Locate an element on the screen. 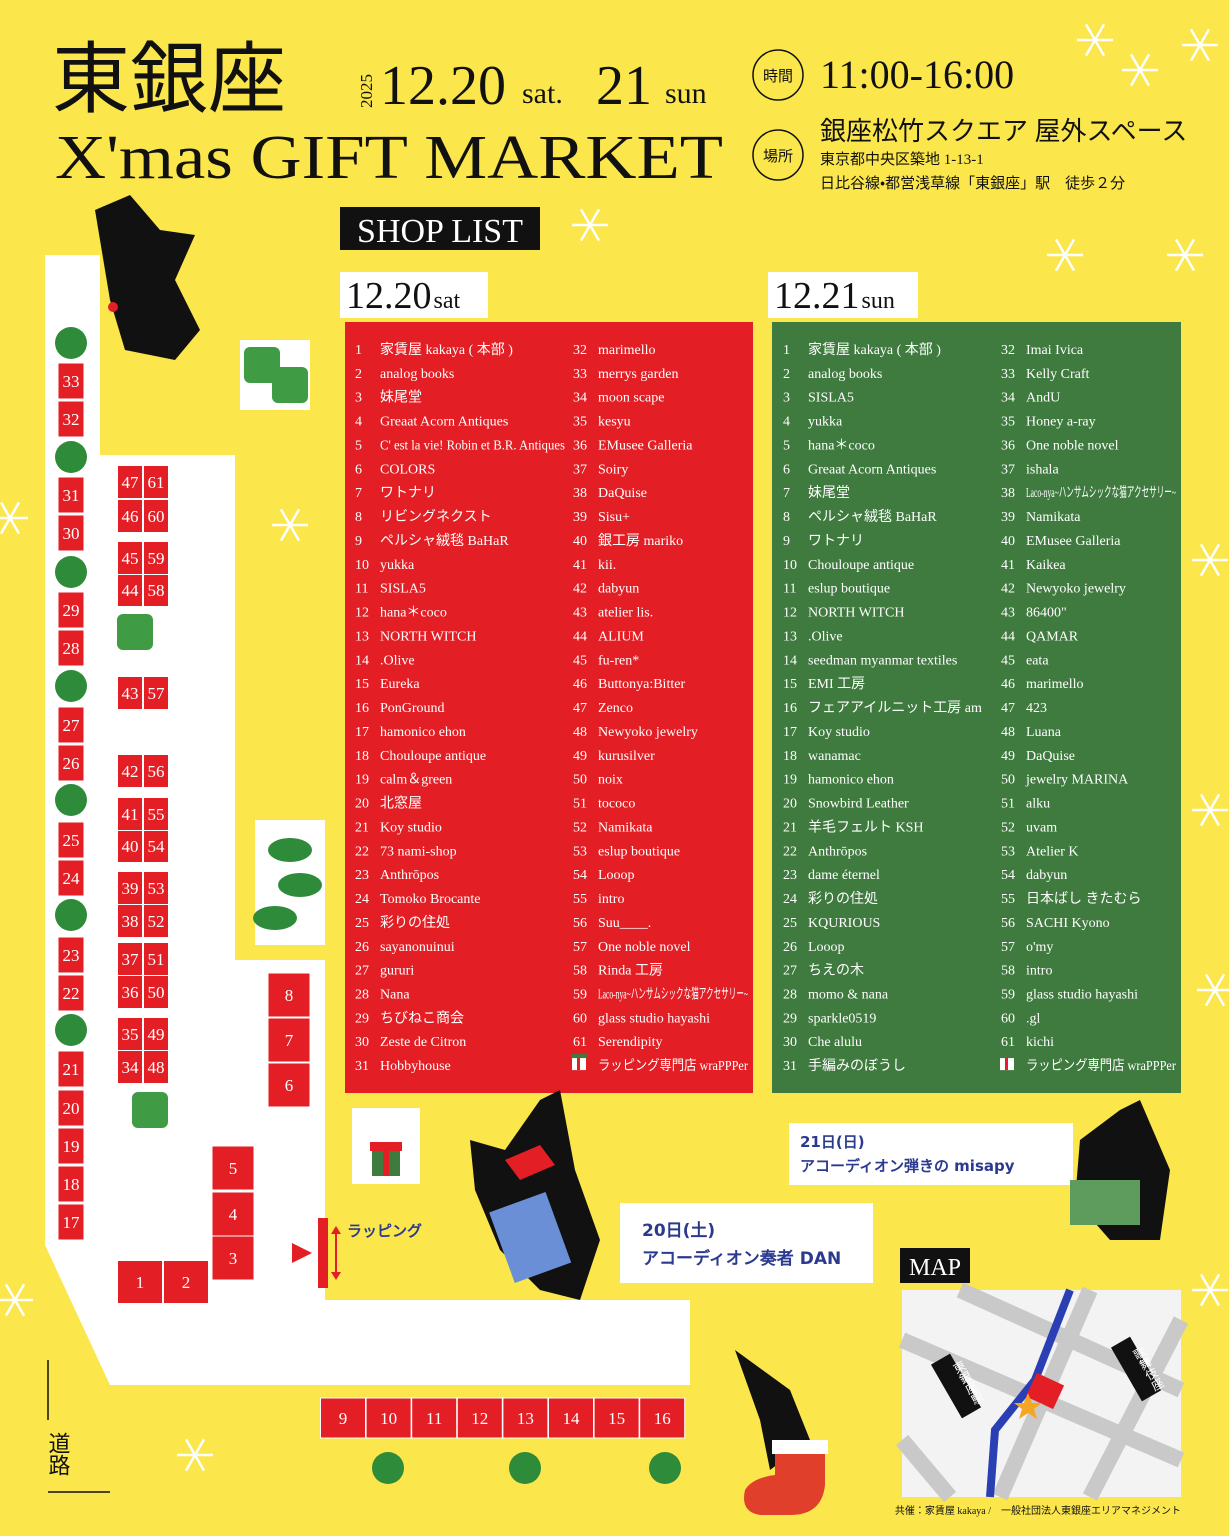 The height and width of the screenshot is (1536, 1229). shop-number: 19 is located at coordinates (362, 780).